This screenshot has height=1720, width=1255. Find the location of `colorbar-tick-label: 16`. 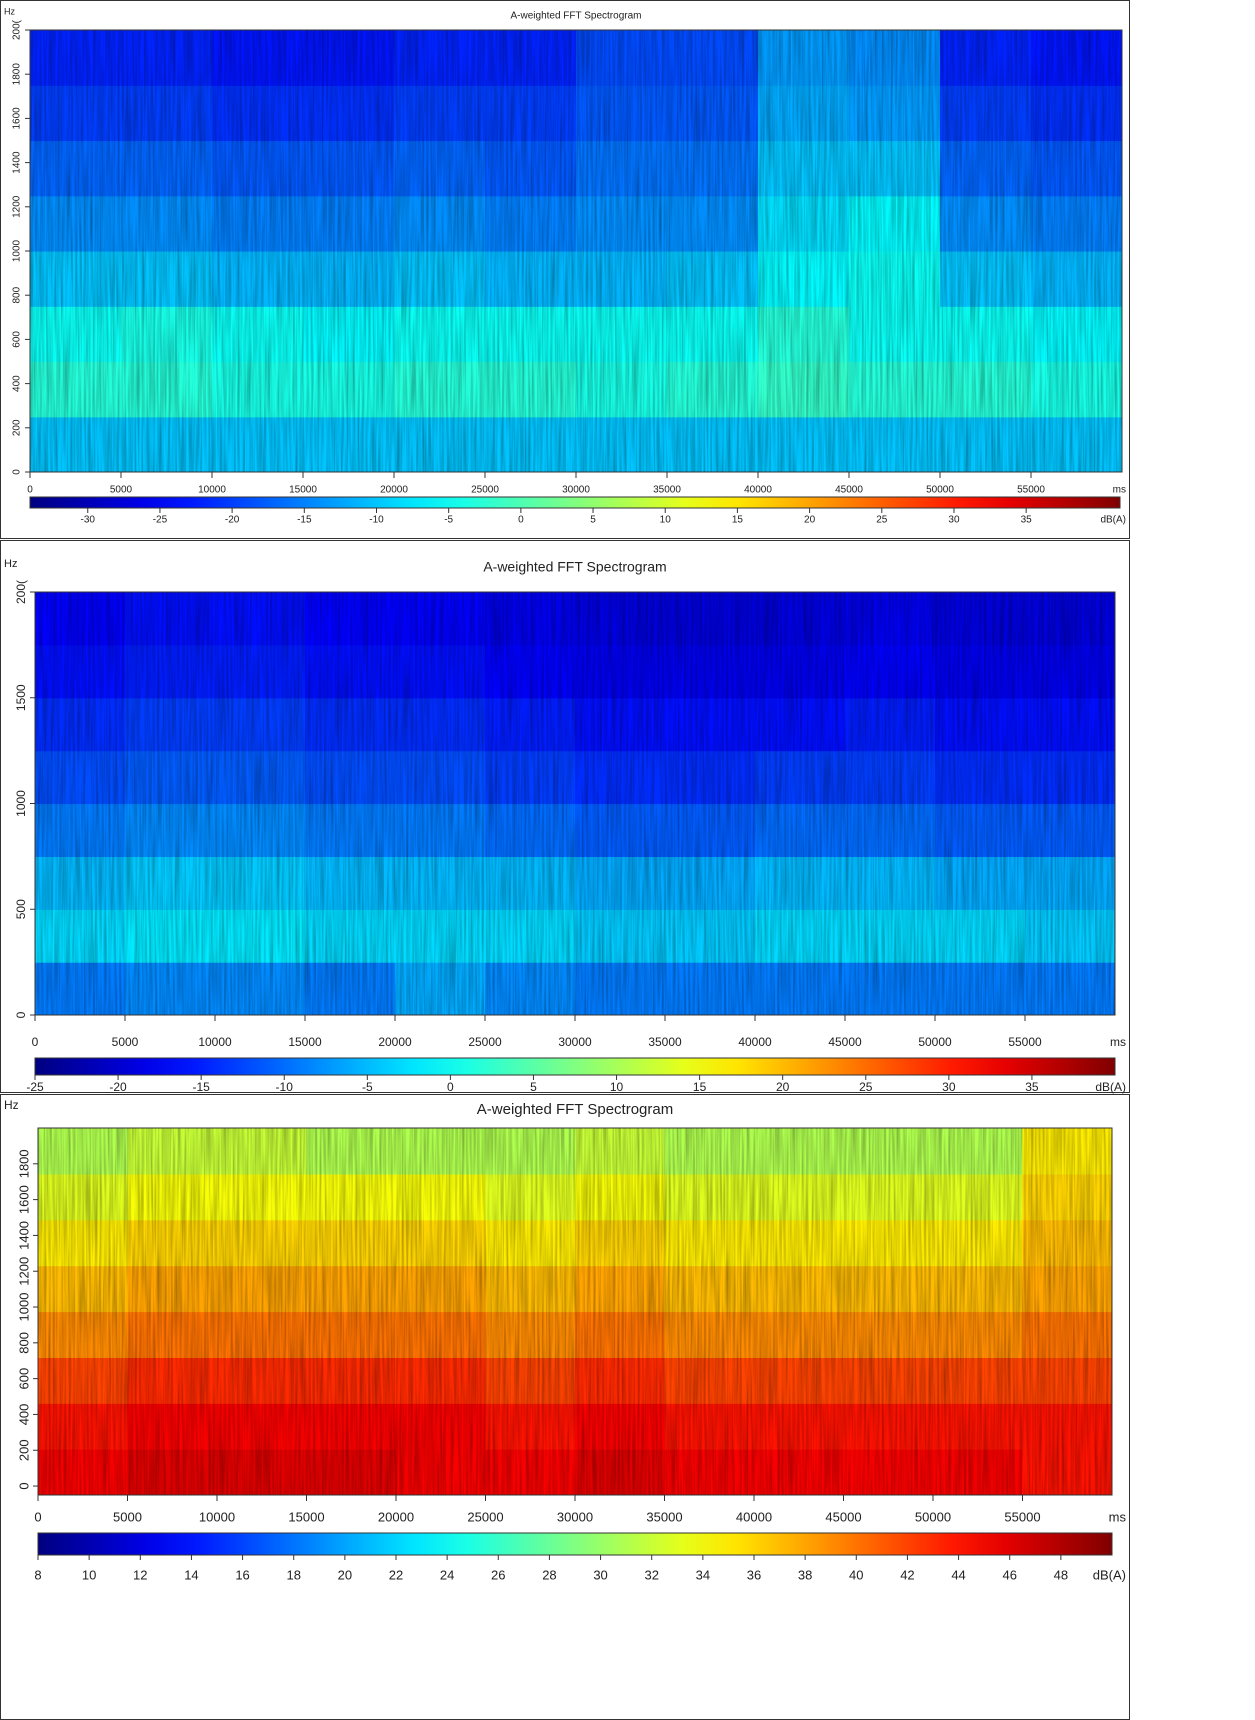

colorbar-tick-label: 16 is located at coordinates (242, 1574).